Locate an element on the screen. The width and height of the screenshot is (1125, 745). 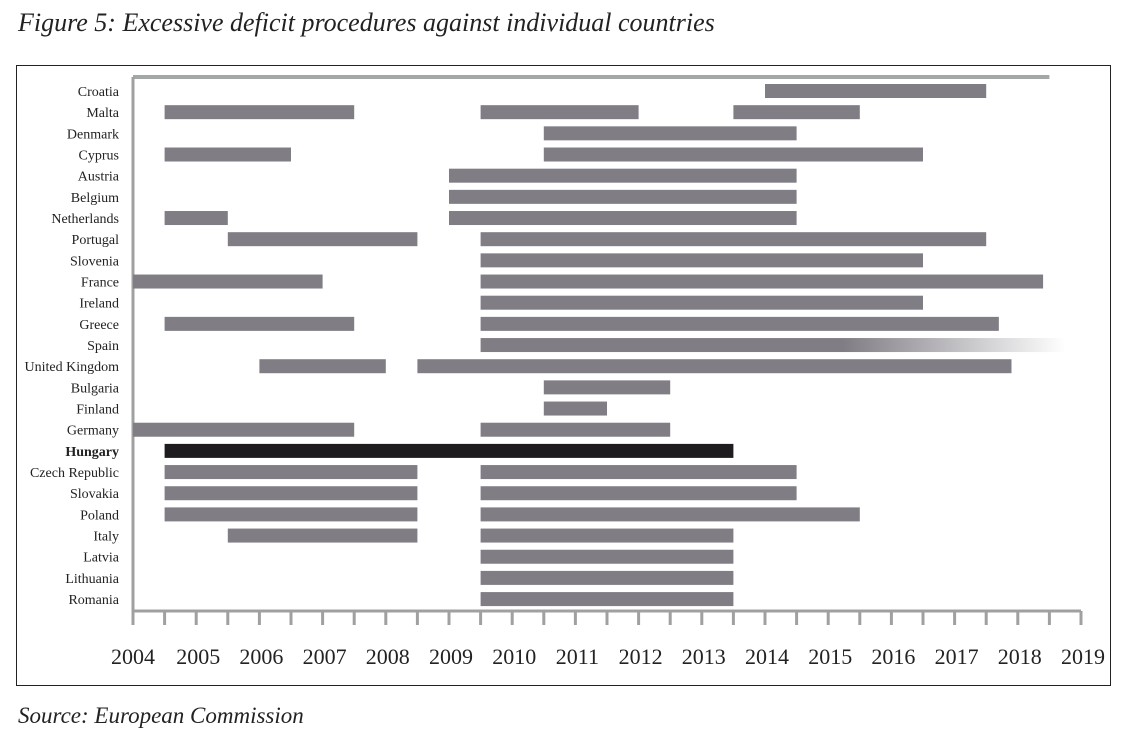
x-tick-label: 2017 is located at coordinates (957, 656).